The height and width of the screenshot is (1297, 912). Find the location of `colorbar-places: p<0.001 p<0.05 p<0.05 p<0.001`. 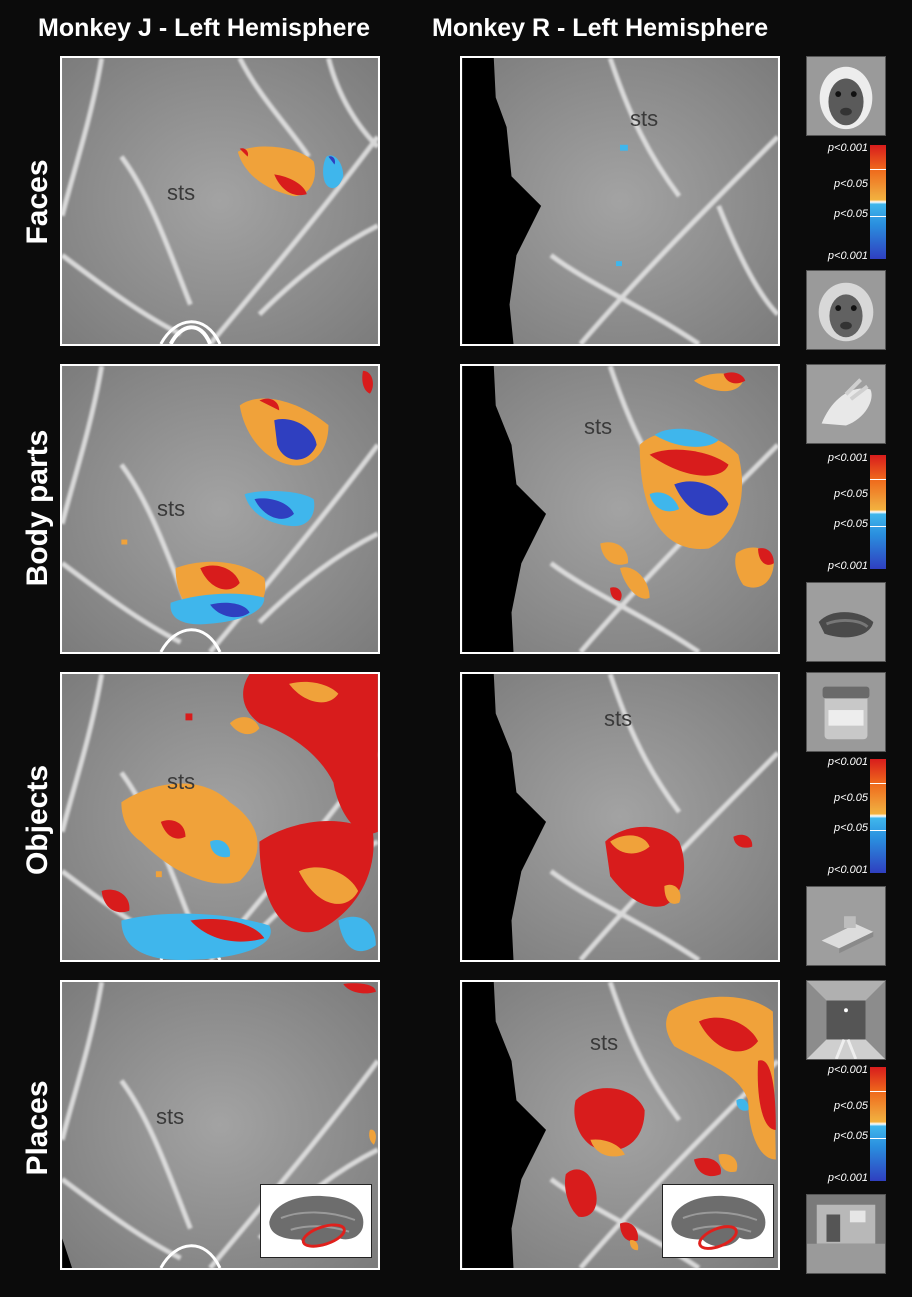

colorbar-places: p<0.001 p<0.05 p<0.05 p<0.001 is located at coordinates (846, 1124).